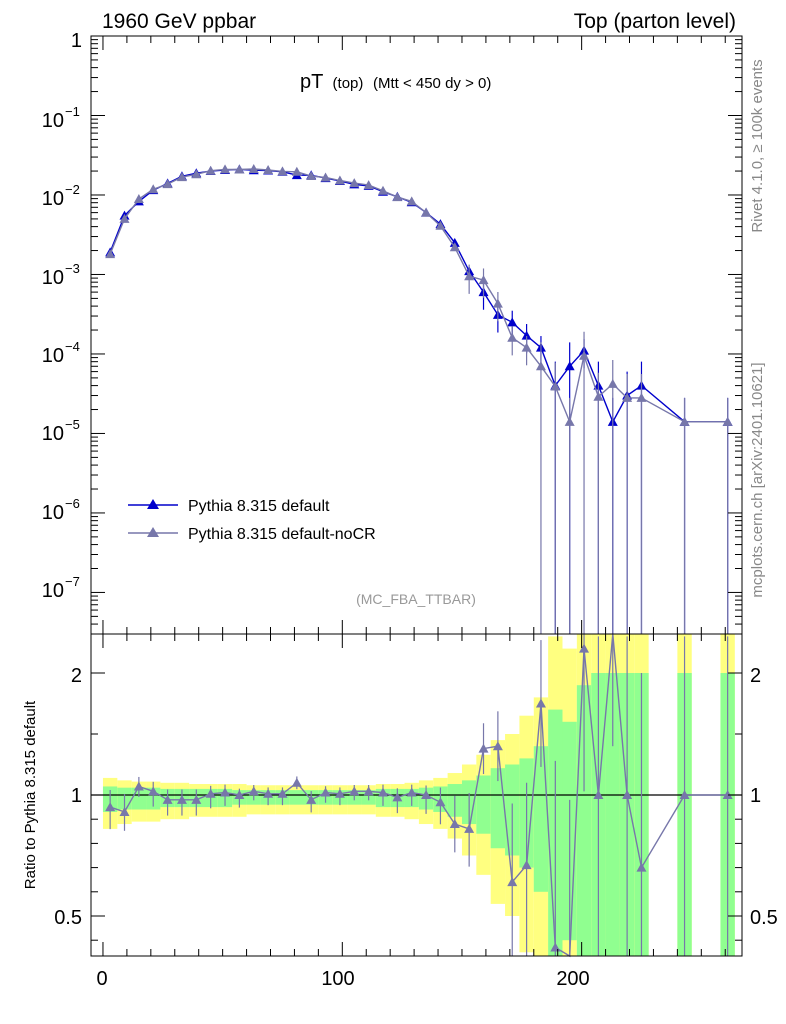 This screenshot has height=1024, width=786. Describe the element at coordinates (179, 21) in the screenshot. I see `header-left: 1960 GeV ppbar` at that location.